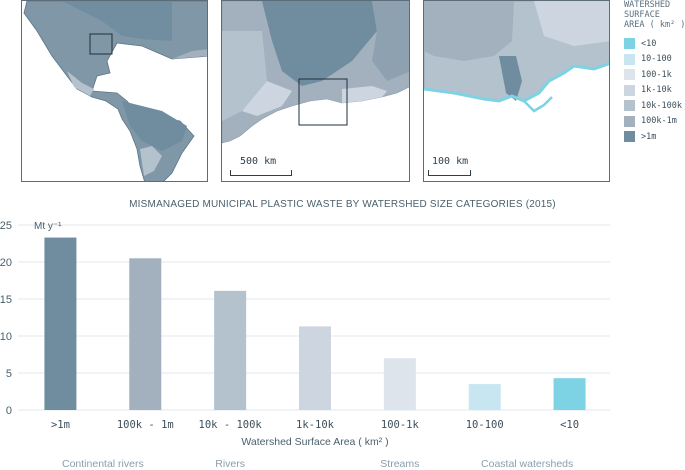  What do you see at coordinates (659, 121) in the screenshot?
I see `legend-label: 100k-1m` at bounding box center [659, 121].